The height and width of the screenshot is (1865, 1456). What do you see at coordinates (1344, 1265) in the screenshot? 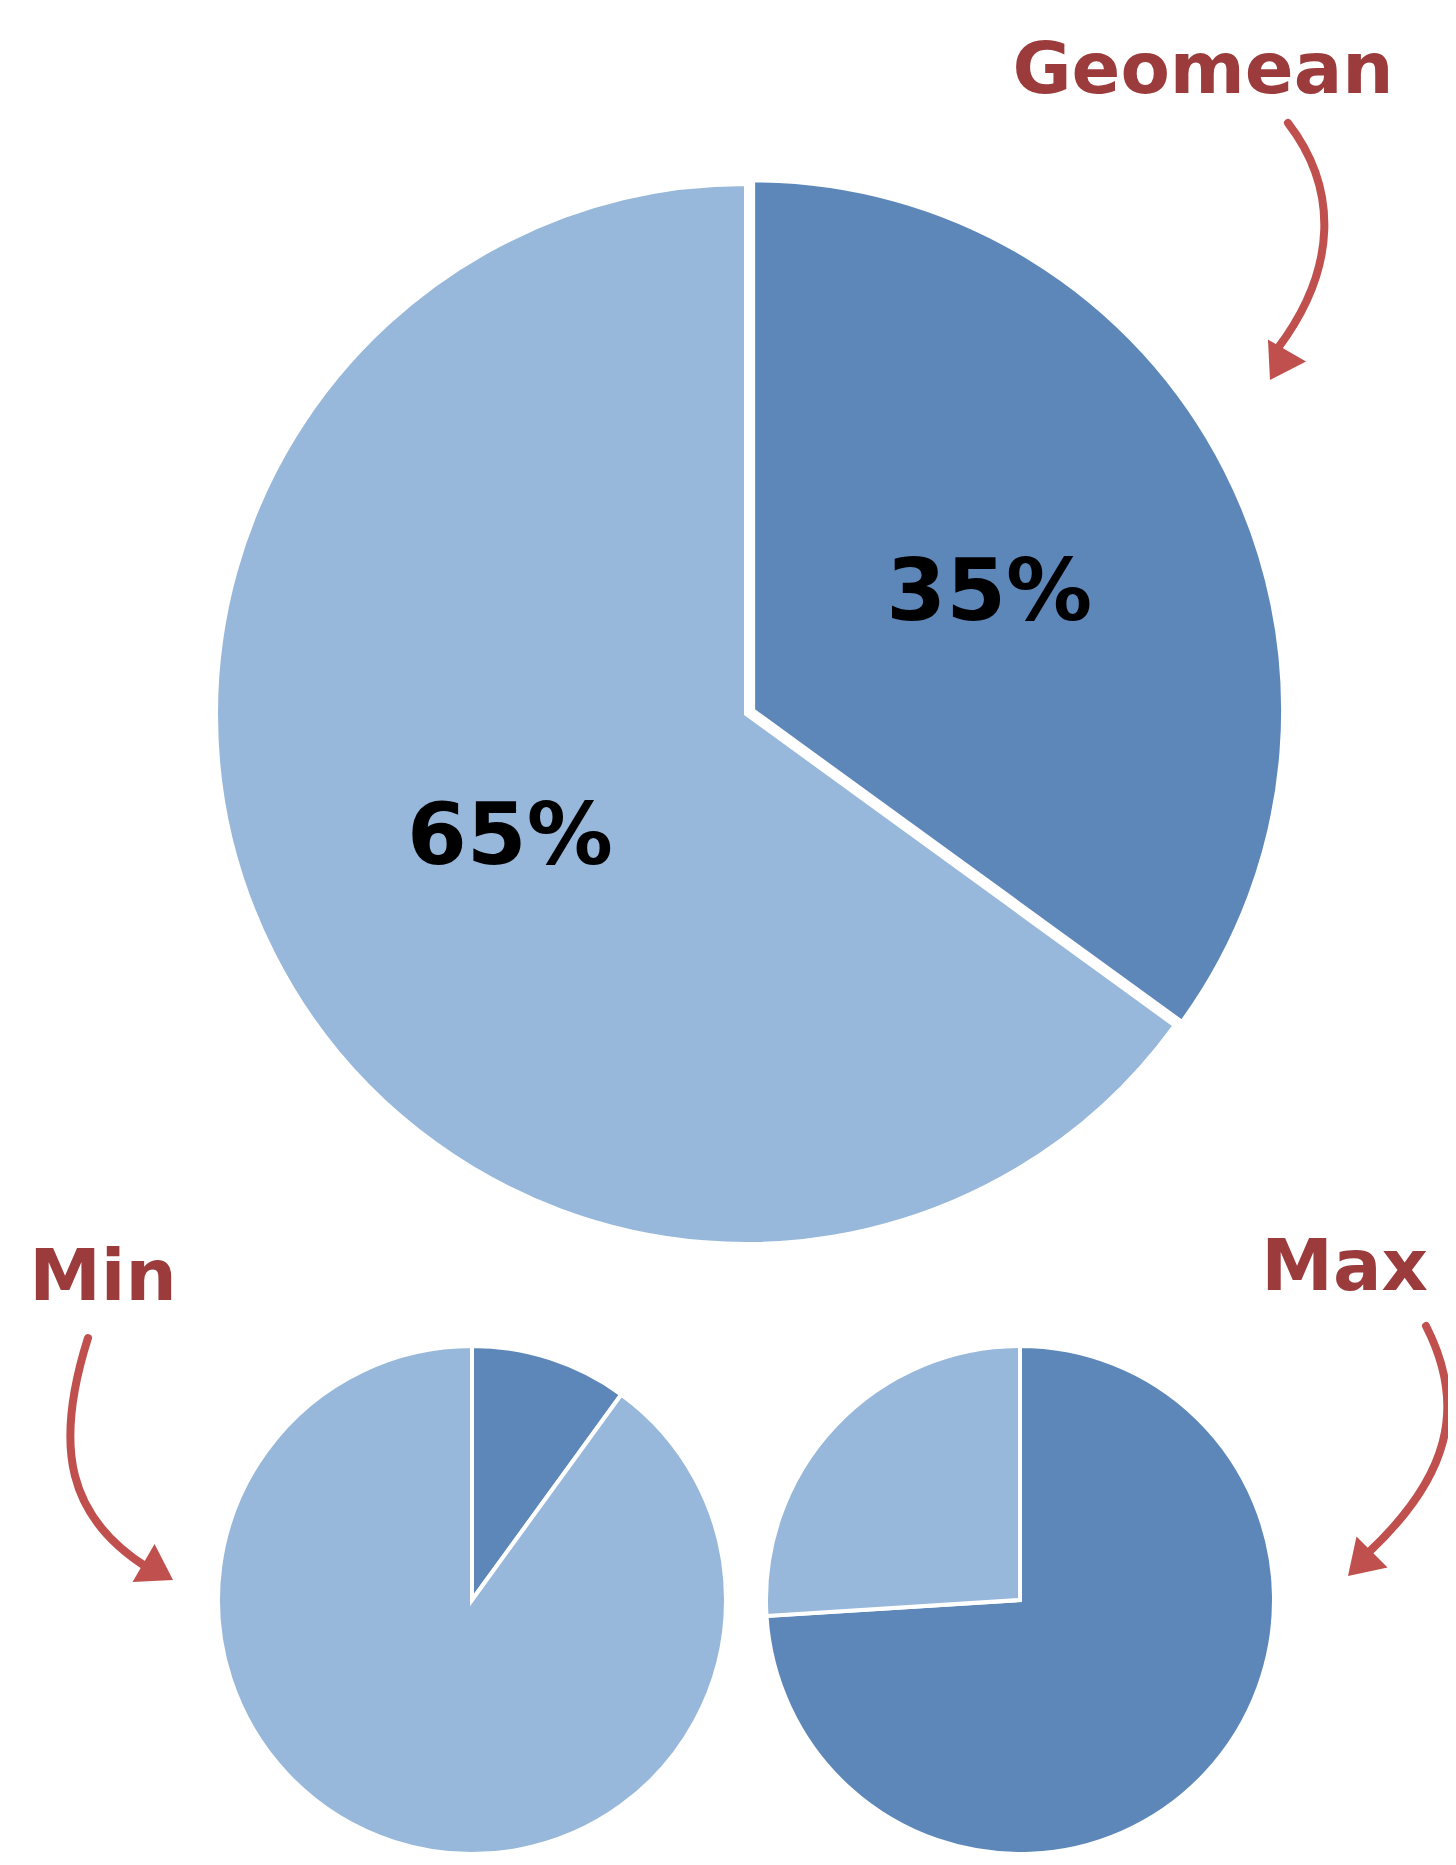
I see `chart-title: Max` at bounding box center [1344, 1265].